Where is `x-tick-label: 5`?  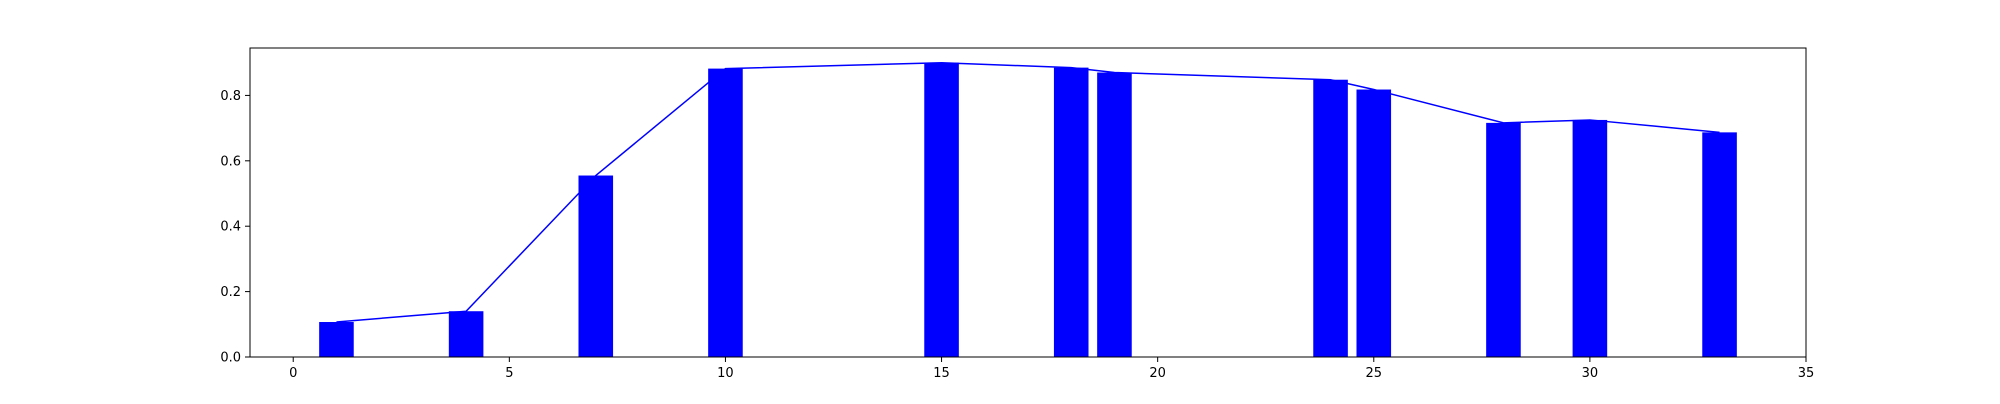 x-tick-label: 5 is located at coordinates (509, 373).